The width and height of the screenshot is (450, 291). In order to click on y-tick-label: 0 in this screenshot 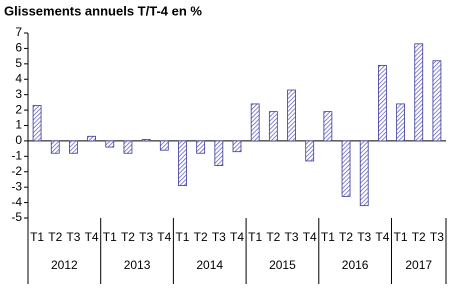, I will do `click(18, 140)`.